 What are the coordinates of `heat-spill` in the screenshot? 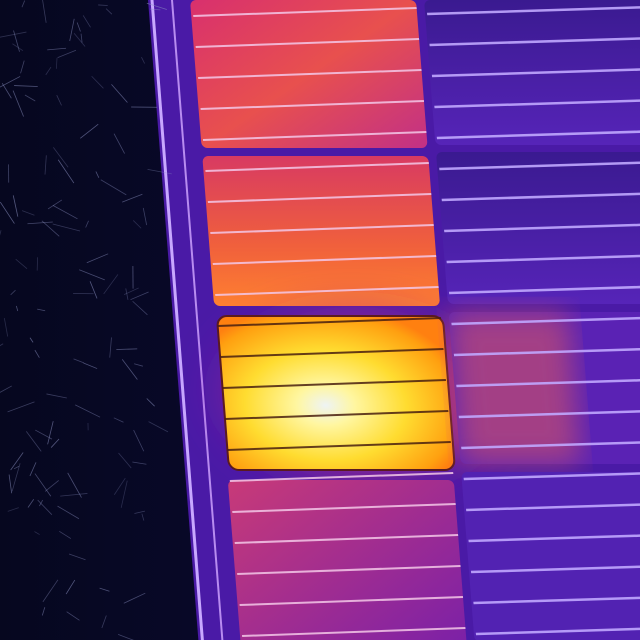 It's located at (515, 388).